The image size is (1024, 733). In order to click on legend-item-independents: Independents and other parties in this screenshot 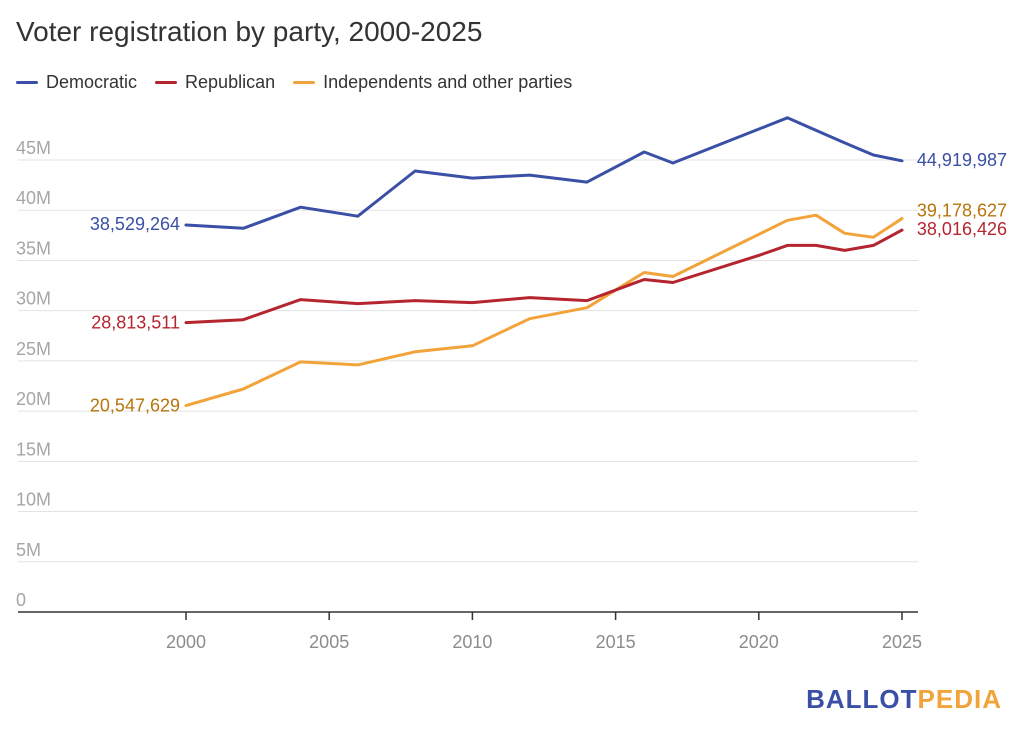, I will do `click(432, 82)`.